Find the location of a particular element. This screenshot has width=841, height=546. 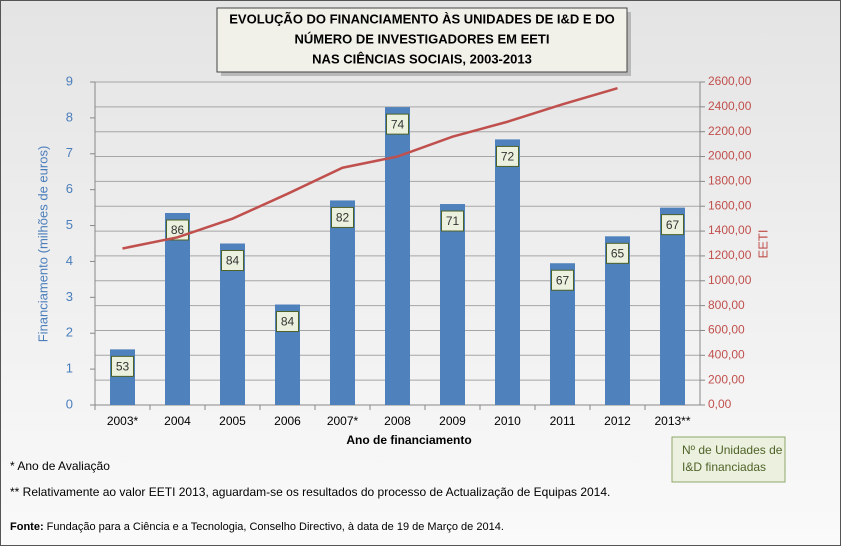

unit-label: 71 is located at coordinates (453, 221).